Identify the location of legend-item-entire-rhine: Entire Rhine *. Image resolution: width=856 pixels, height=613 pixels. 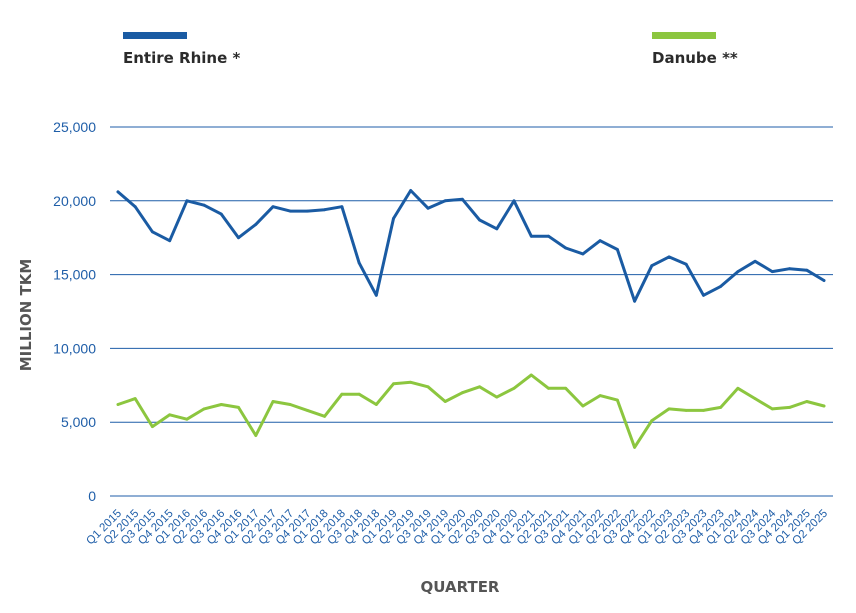
(181, 49).